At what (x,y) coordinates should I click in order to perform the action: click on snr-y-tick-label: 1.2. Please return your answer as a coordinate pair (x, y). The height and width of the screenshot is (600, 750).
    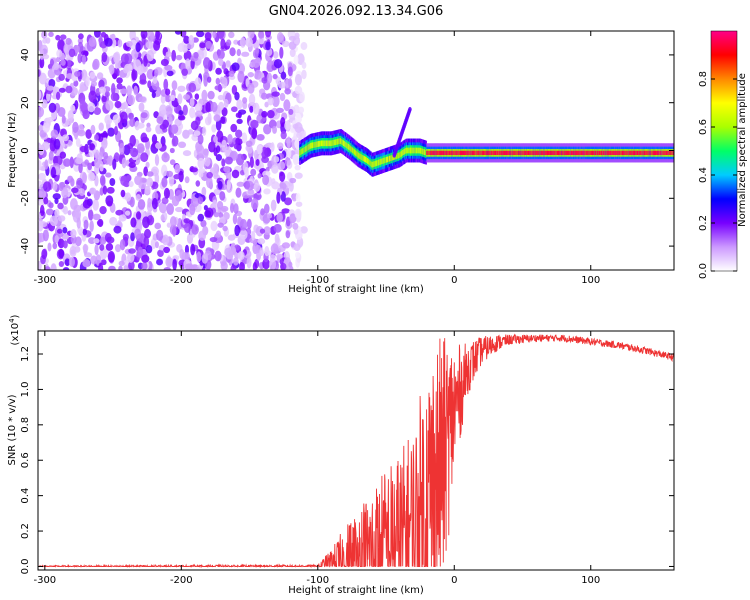
    Looking at the image, I should click on (25, 354).